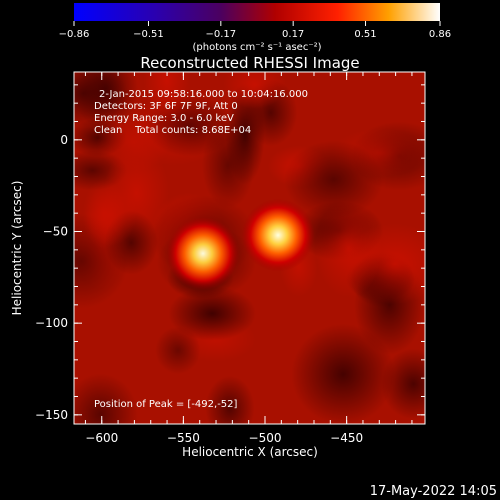  What do you see at coordinates (346, 438) in the screenshot?
I see `x-tick-label: −450` at bounding box center [346, 438].